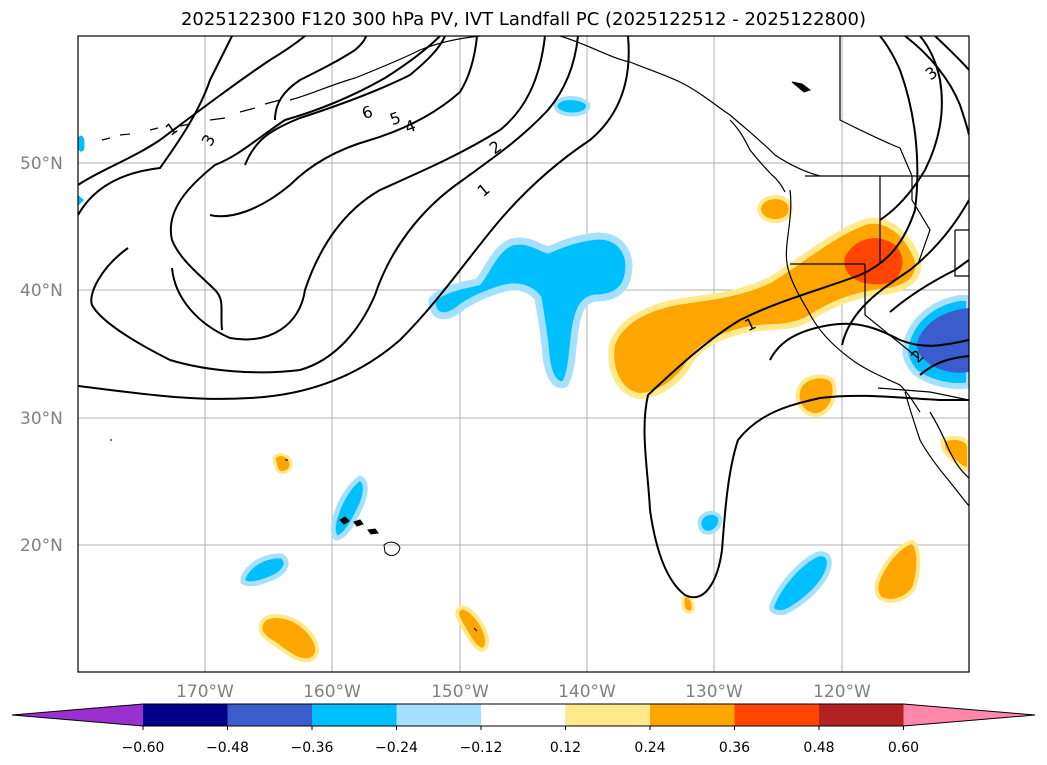 The width and height of the screenshot is (1047, 765). I want to click on lat-label: 30°N, so click(41, 419).